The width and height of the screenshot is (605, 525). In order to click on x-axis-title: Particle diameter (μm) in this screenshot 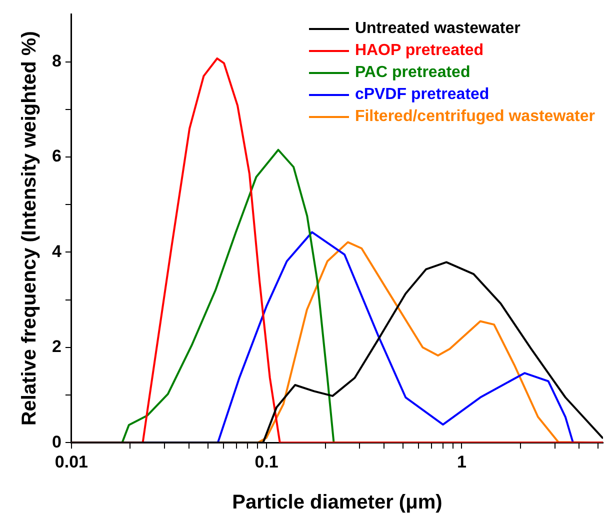, I will do `click(337, 503)`.